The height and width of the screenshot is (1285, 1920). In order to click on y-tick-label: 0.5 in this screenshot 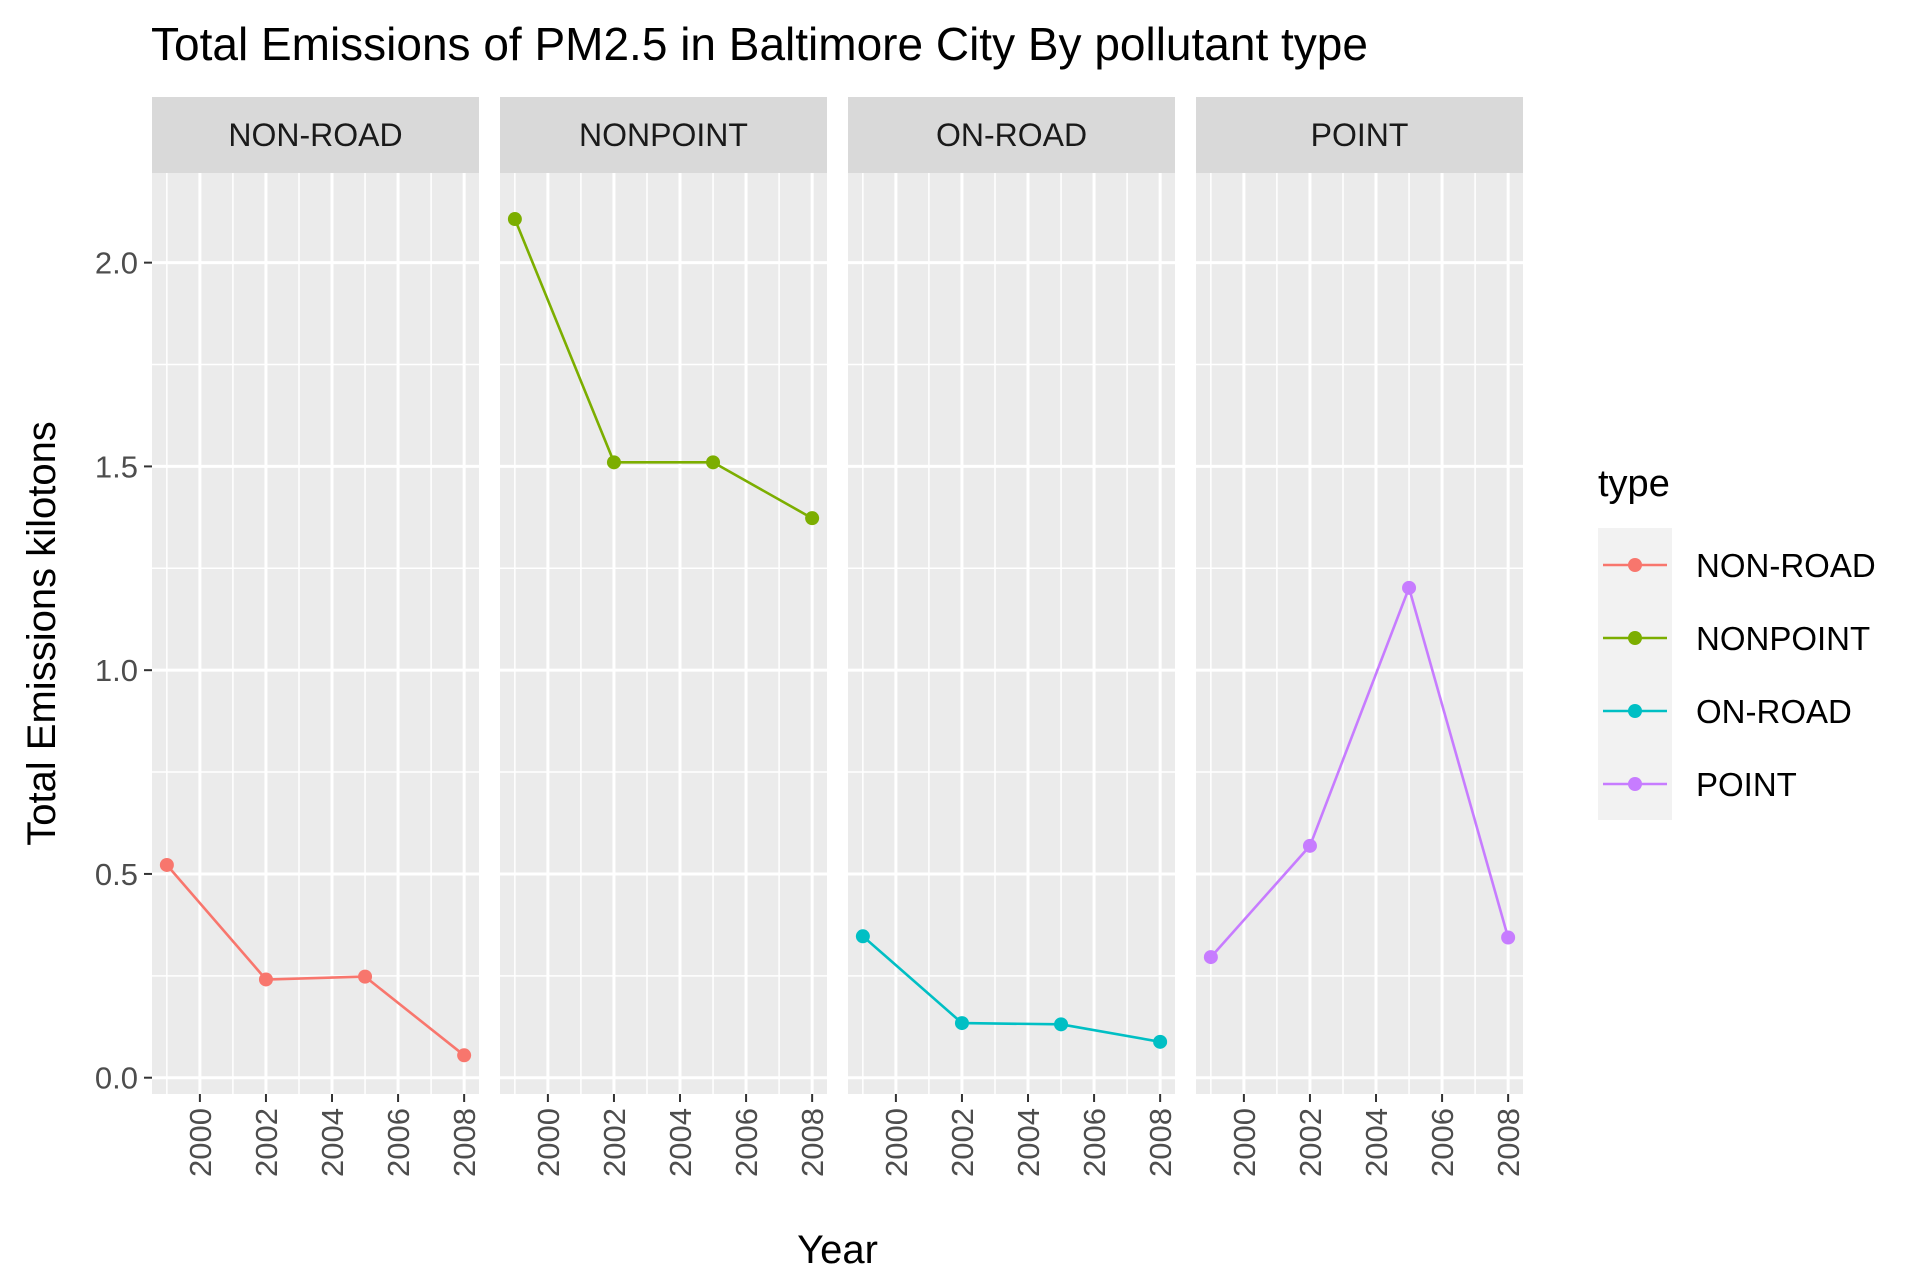, I will do `click(116, 874)`.